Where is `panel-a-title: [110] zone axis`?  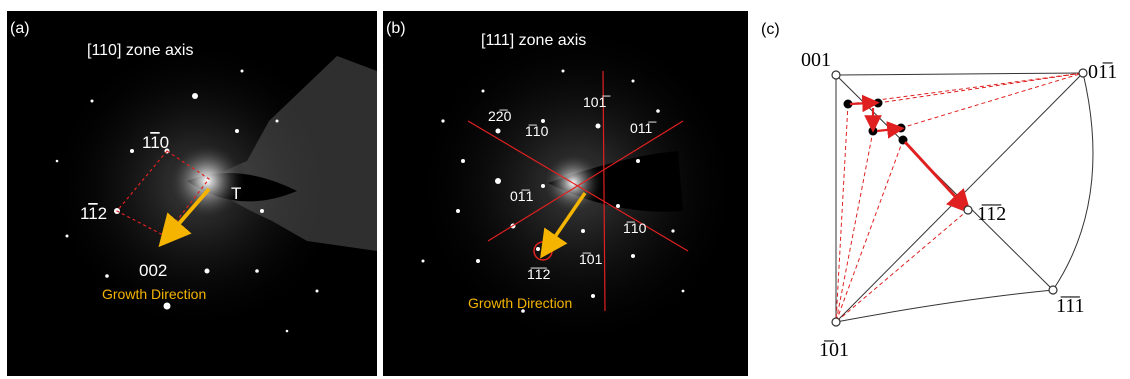 panel-a-title: [110] zone axis is located at coordinates (140, 50).